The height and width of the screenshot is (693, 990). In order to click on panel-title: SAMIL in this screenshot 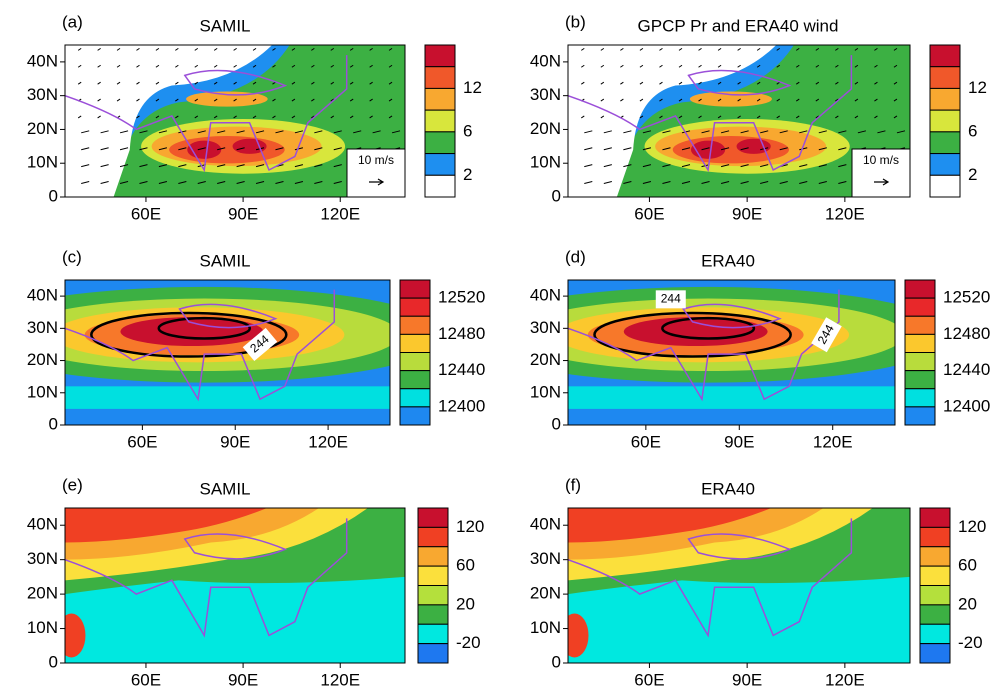, I will do `click(224, 488)`.